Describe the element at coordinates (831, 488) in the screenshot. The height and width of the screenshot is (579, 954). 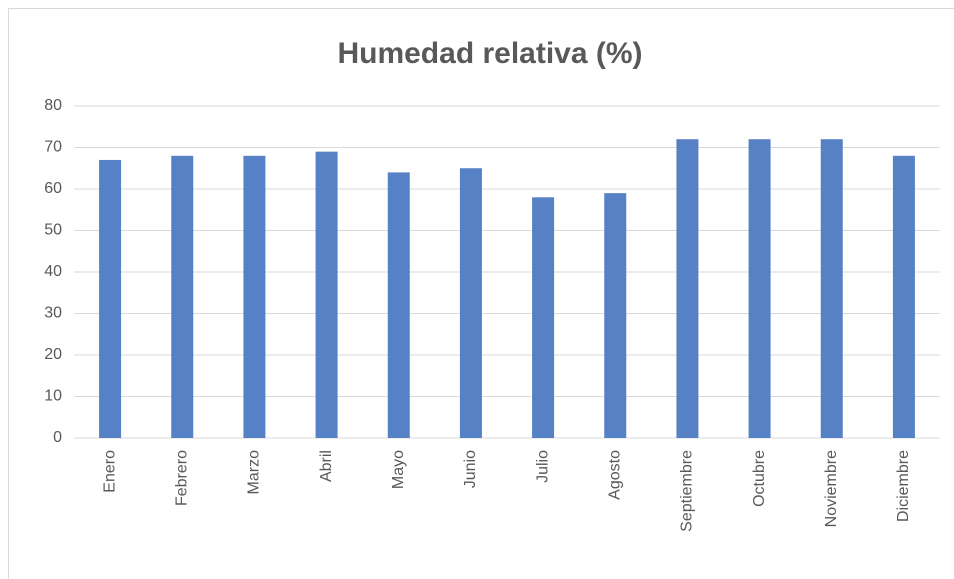
I see `x-tick-label: Noviembre` at that location.